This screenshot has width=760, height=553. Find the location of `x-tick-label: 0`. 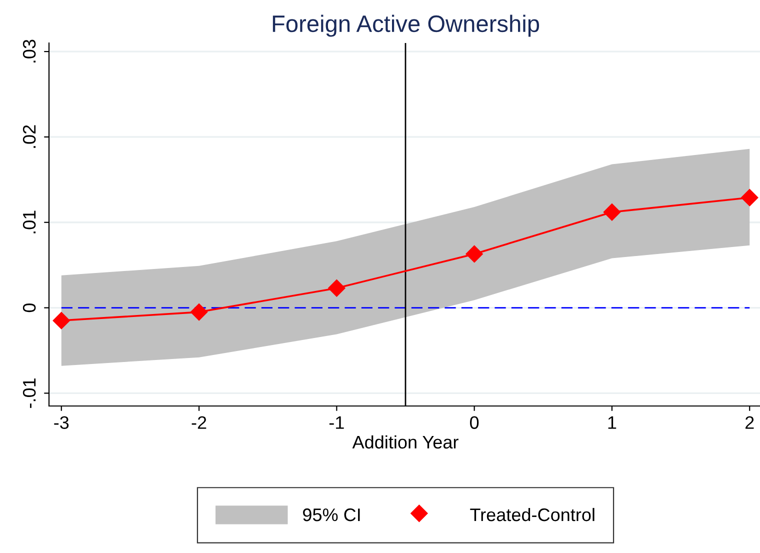

x-tick-label: 0 is located at coordinates (474, 422).